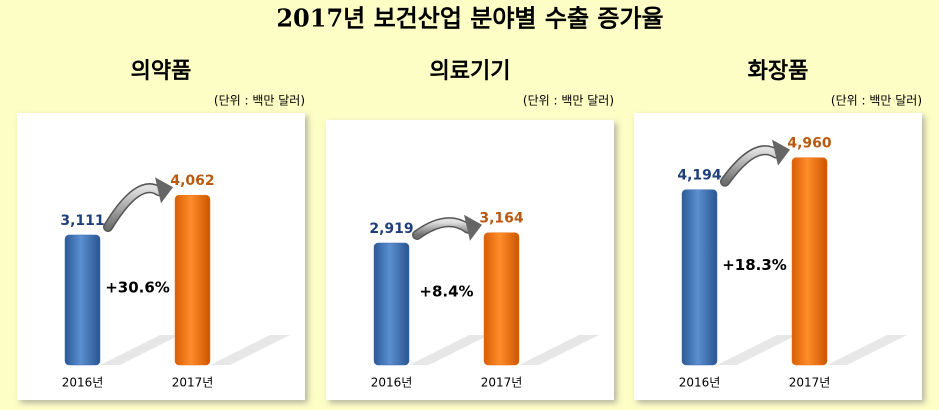  What do you see at coordinates (82, 221) in the screenshot?
I see `value-label: 3,111` at bounding box center [82, 221].